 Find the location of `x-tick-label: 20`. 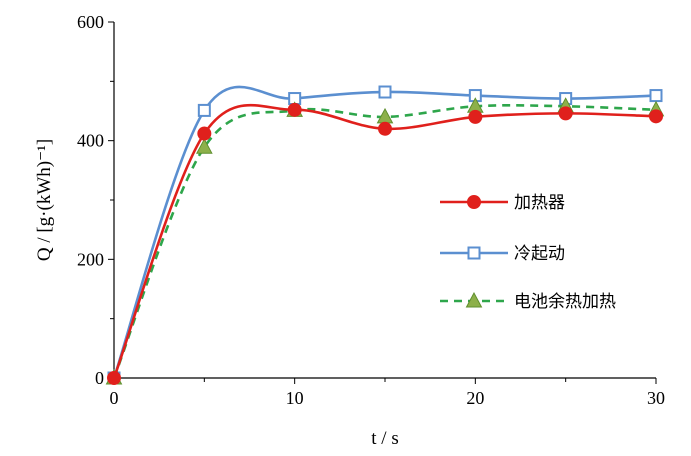

x-tick-label: 20 is located at coordinates (475, 398).